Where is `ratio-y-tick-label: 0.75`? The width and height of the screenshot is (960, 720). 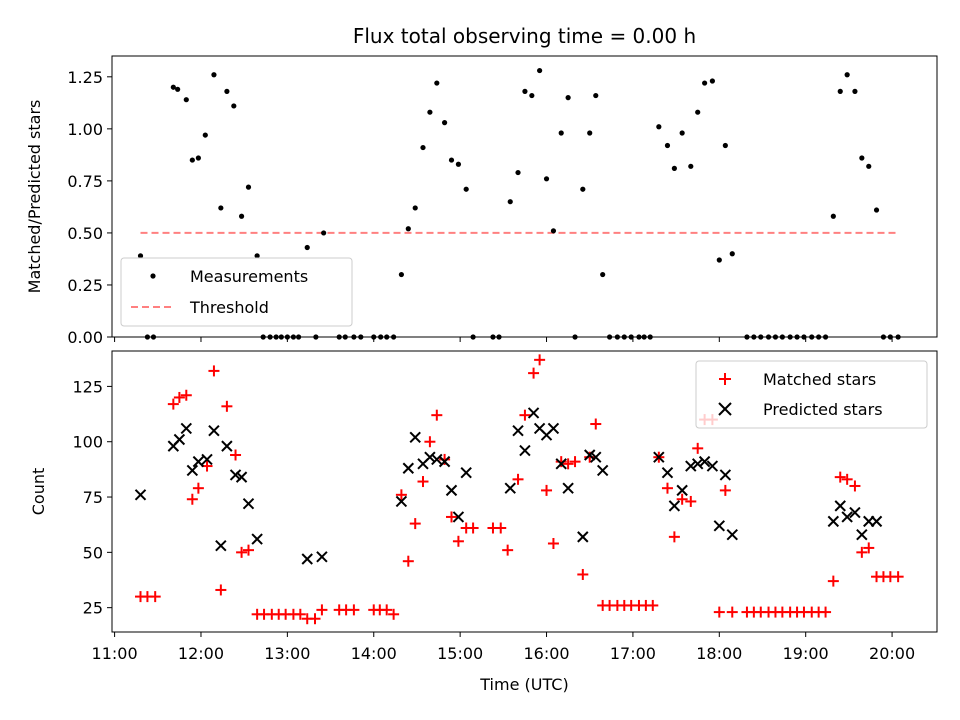 ratio-y-tick-label: 0.75 is located at coordinates (85, 181).